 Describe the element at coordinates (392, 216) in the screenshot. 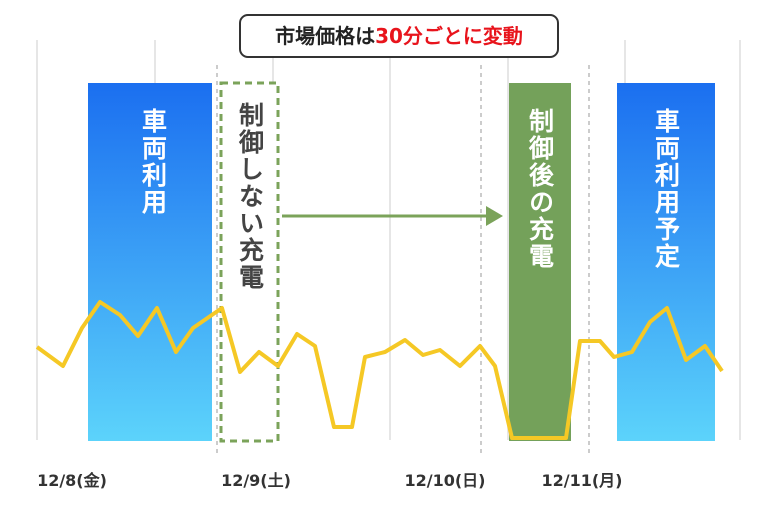

I see `arrow` at that location.